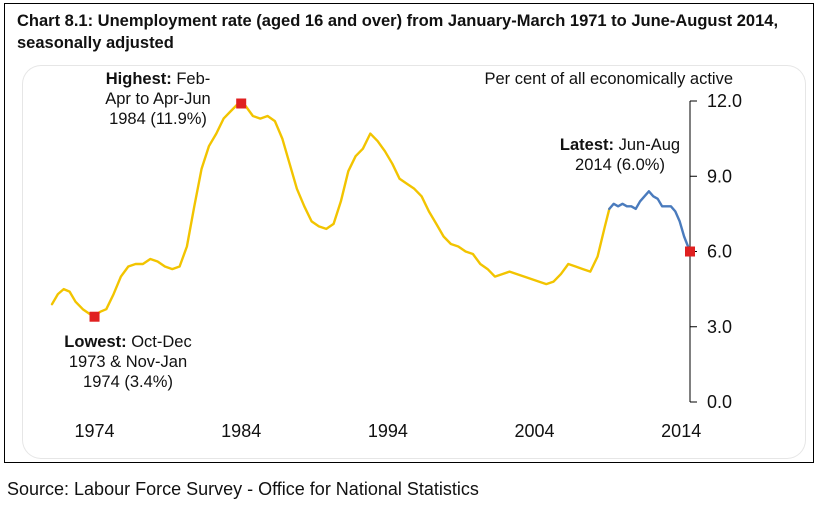  I want to click on y-tick-label: 12.0, so click(724, 101).